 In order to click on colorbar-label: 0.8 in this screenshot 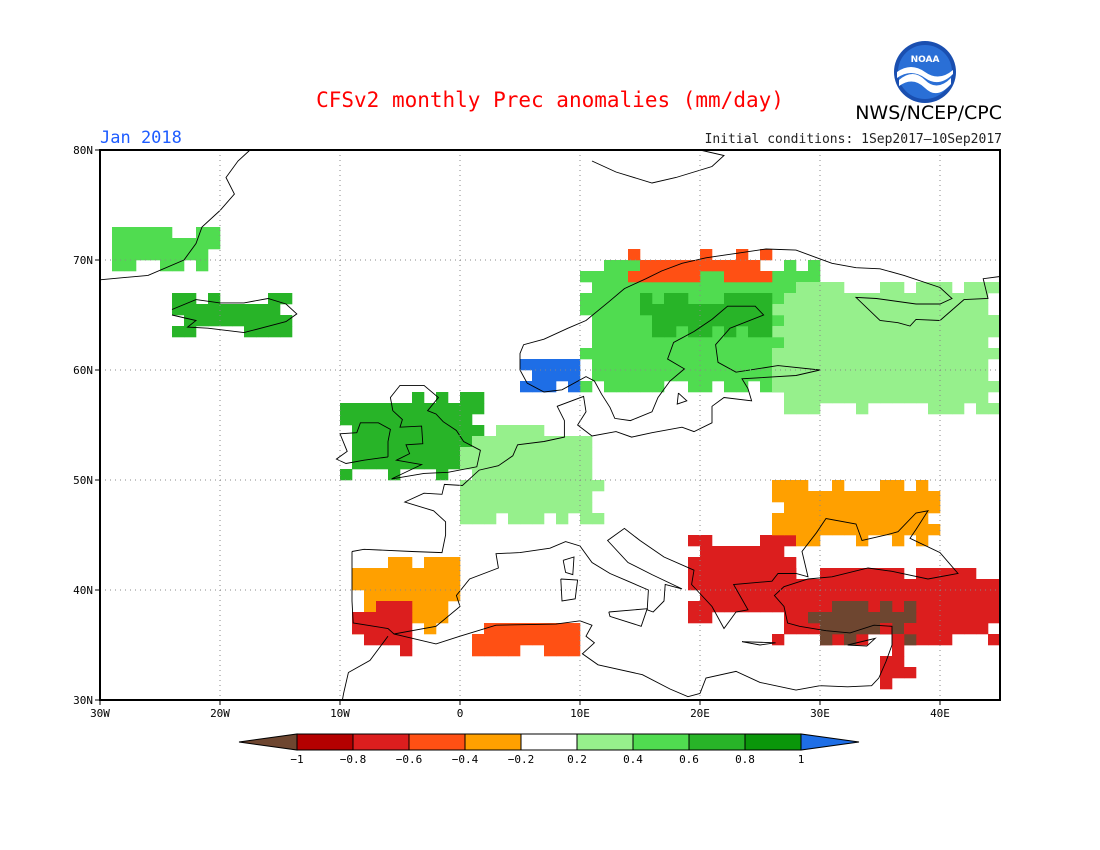, I will do `click(745, 759)`.